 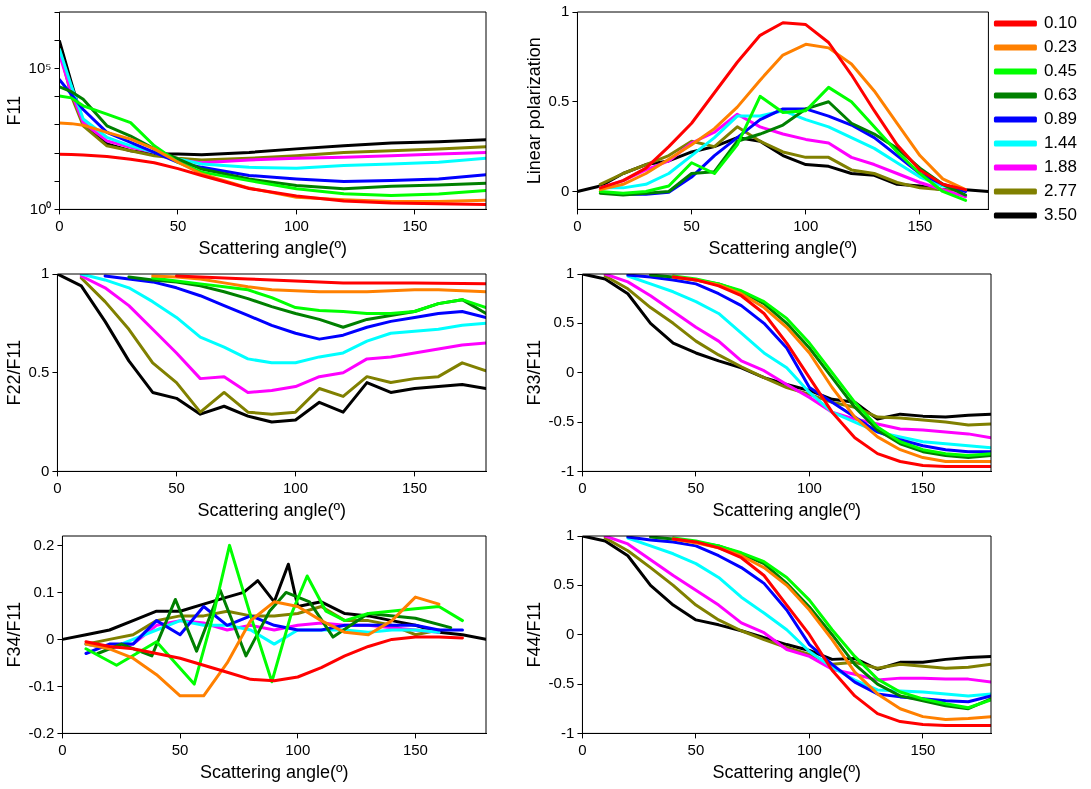 I want to click on legend-label: 1.44, so click(x=1060, y=143).